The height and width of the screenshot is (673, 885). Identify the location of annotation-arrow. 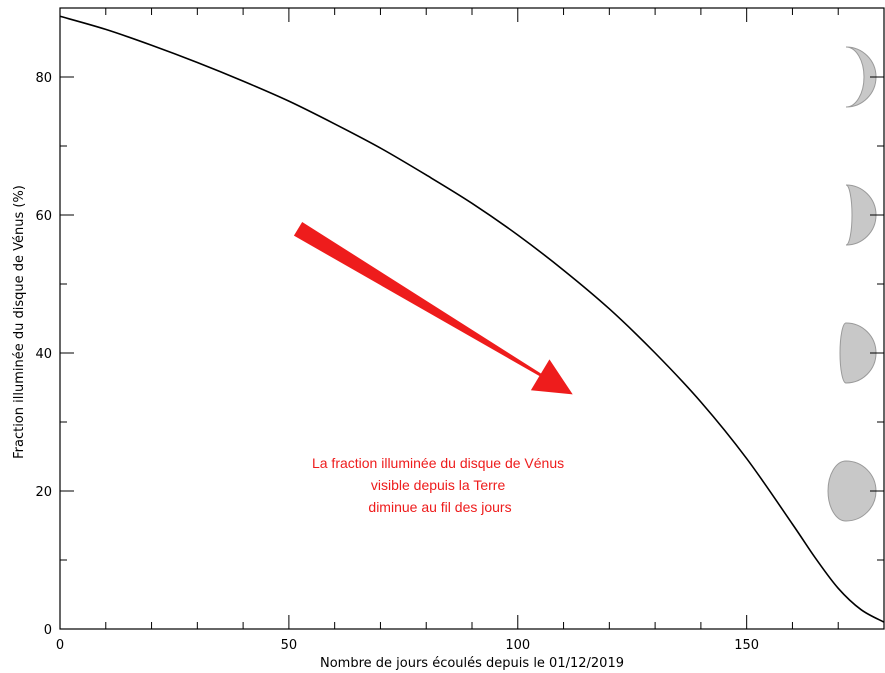
(433, 308).